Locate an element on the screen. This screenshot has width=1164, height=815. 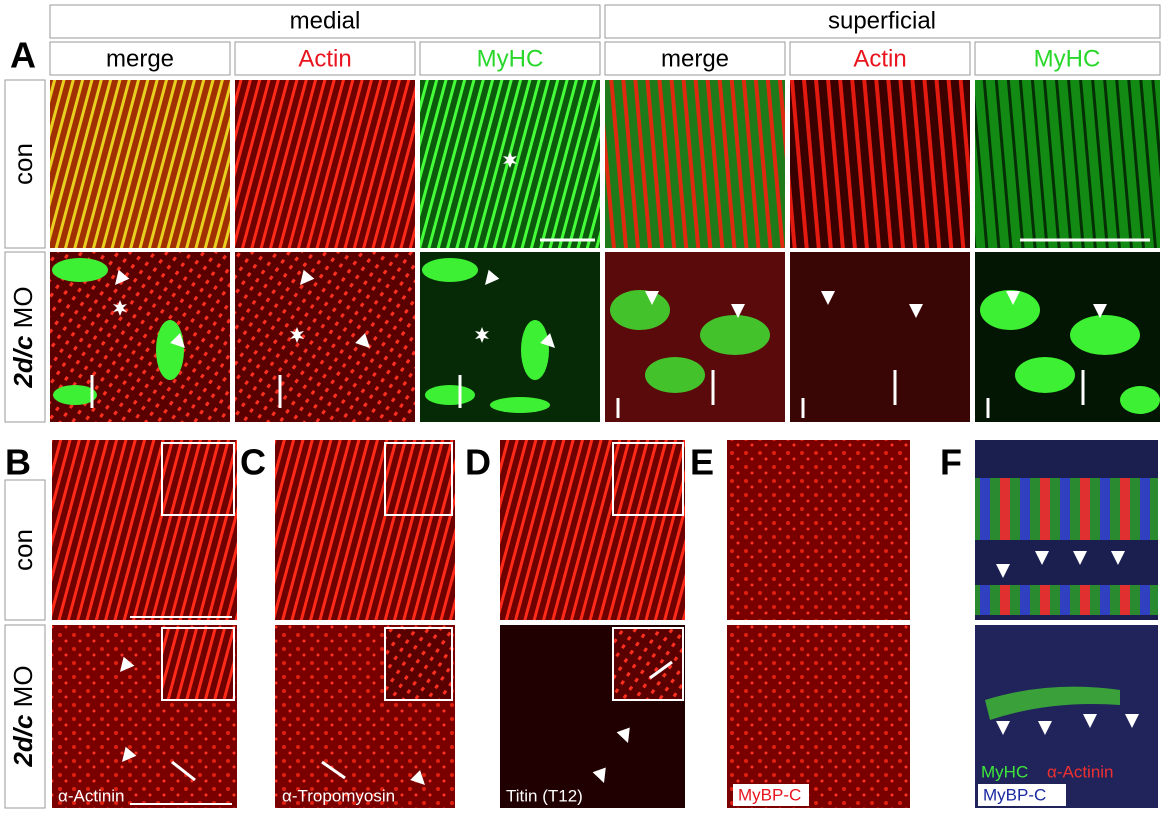
legend-label: MyBP-C is located at coordinates (1014, 794).